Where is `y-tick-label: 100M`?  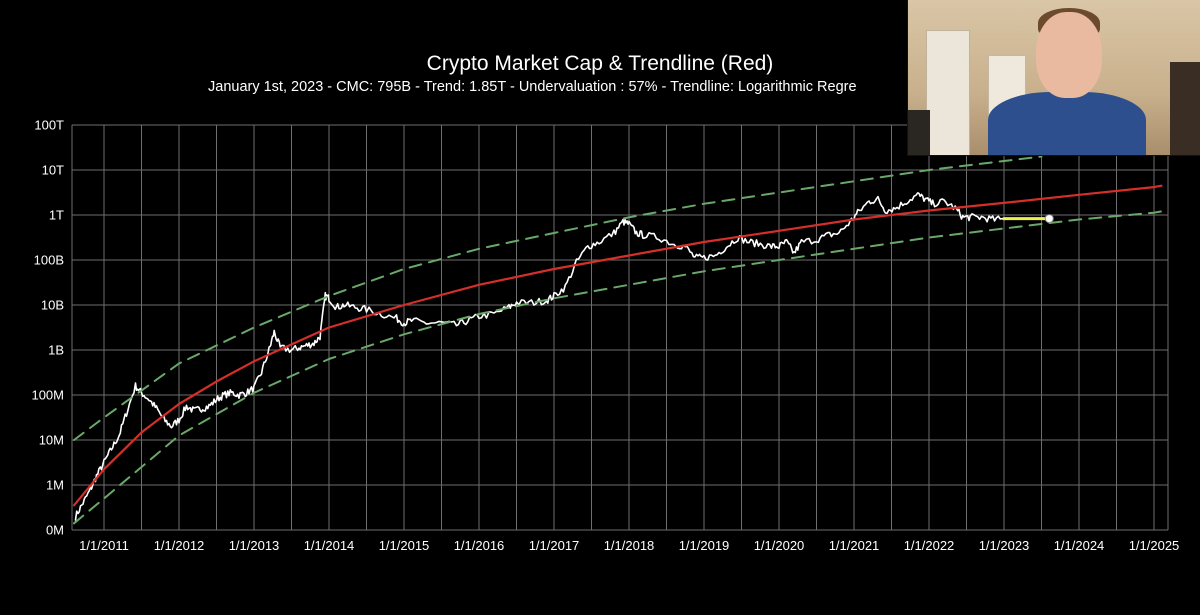 y-tick-label: 100M is located at coordinates (47, 395).